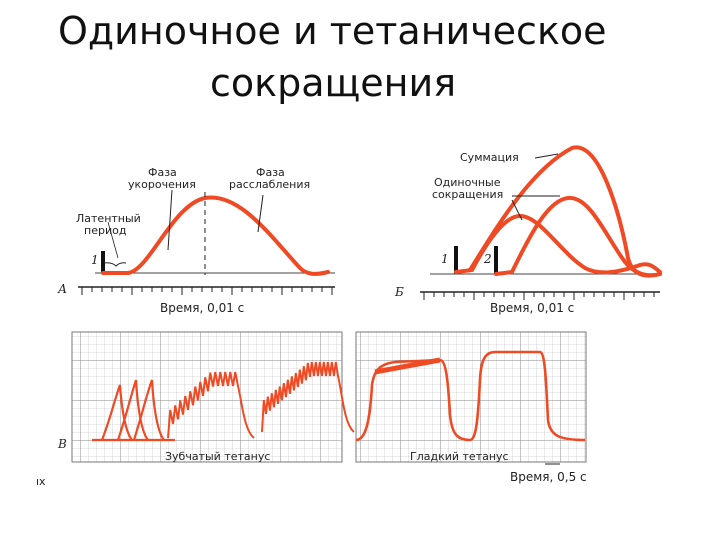 The width and height of the screenshot is (720, 540). Describe the element at coordinates (113, 240) in the screenshot. I see `panel-a-latent-pointer` at that location.